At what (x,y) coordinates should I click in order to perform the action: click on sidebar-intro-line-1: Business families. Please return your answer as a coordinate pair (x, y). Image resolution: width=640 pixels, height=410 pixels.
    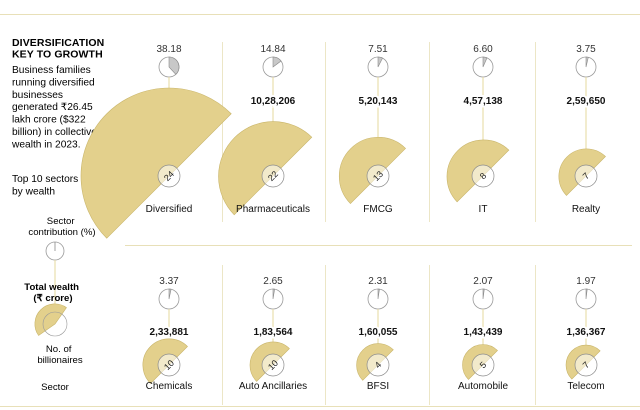
    Looking at the image, I should click on (51, 70).